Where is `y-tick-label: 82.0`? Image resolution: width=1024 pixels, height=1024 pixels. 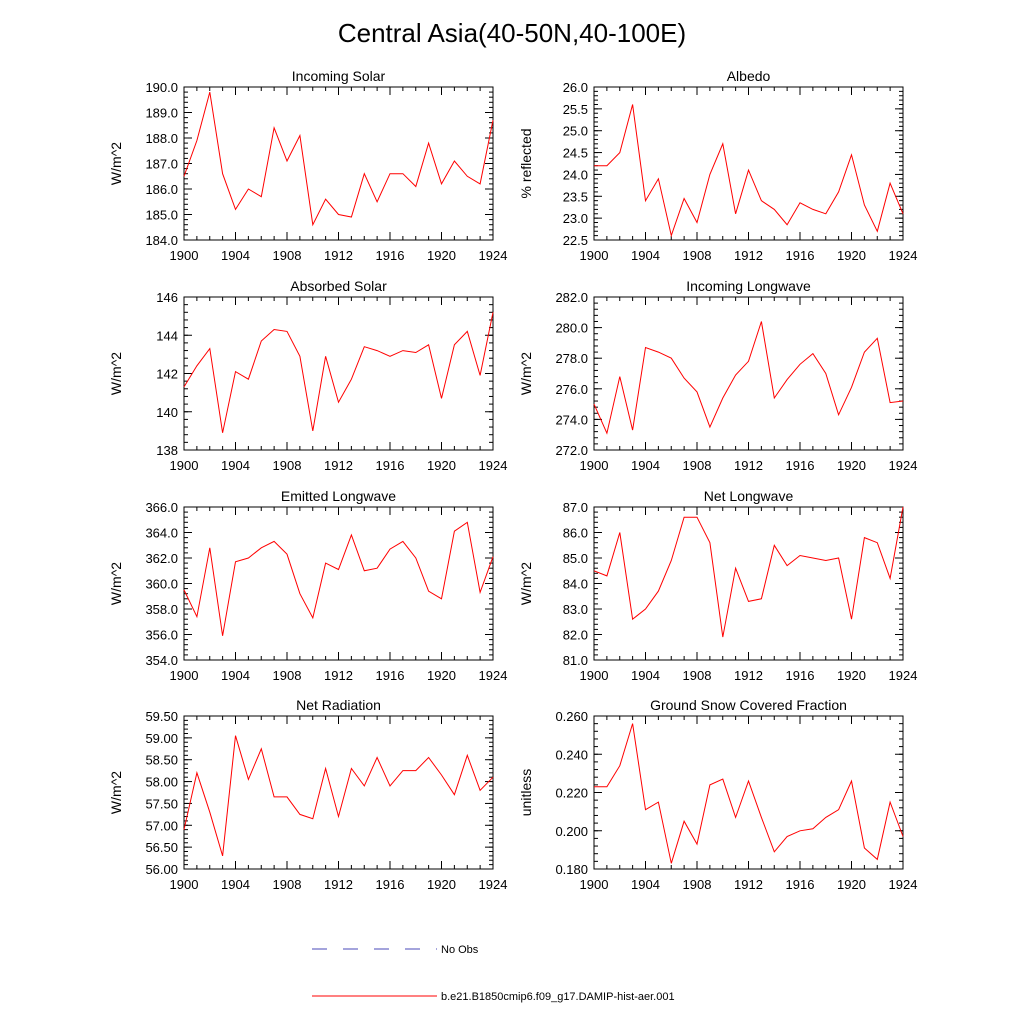 y-tick-label: 82.0 is located at coordinates (575, 635).